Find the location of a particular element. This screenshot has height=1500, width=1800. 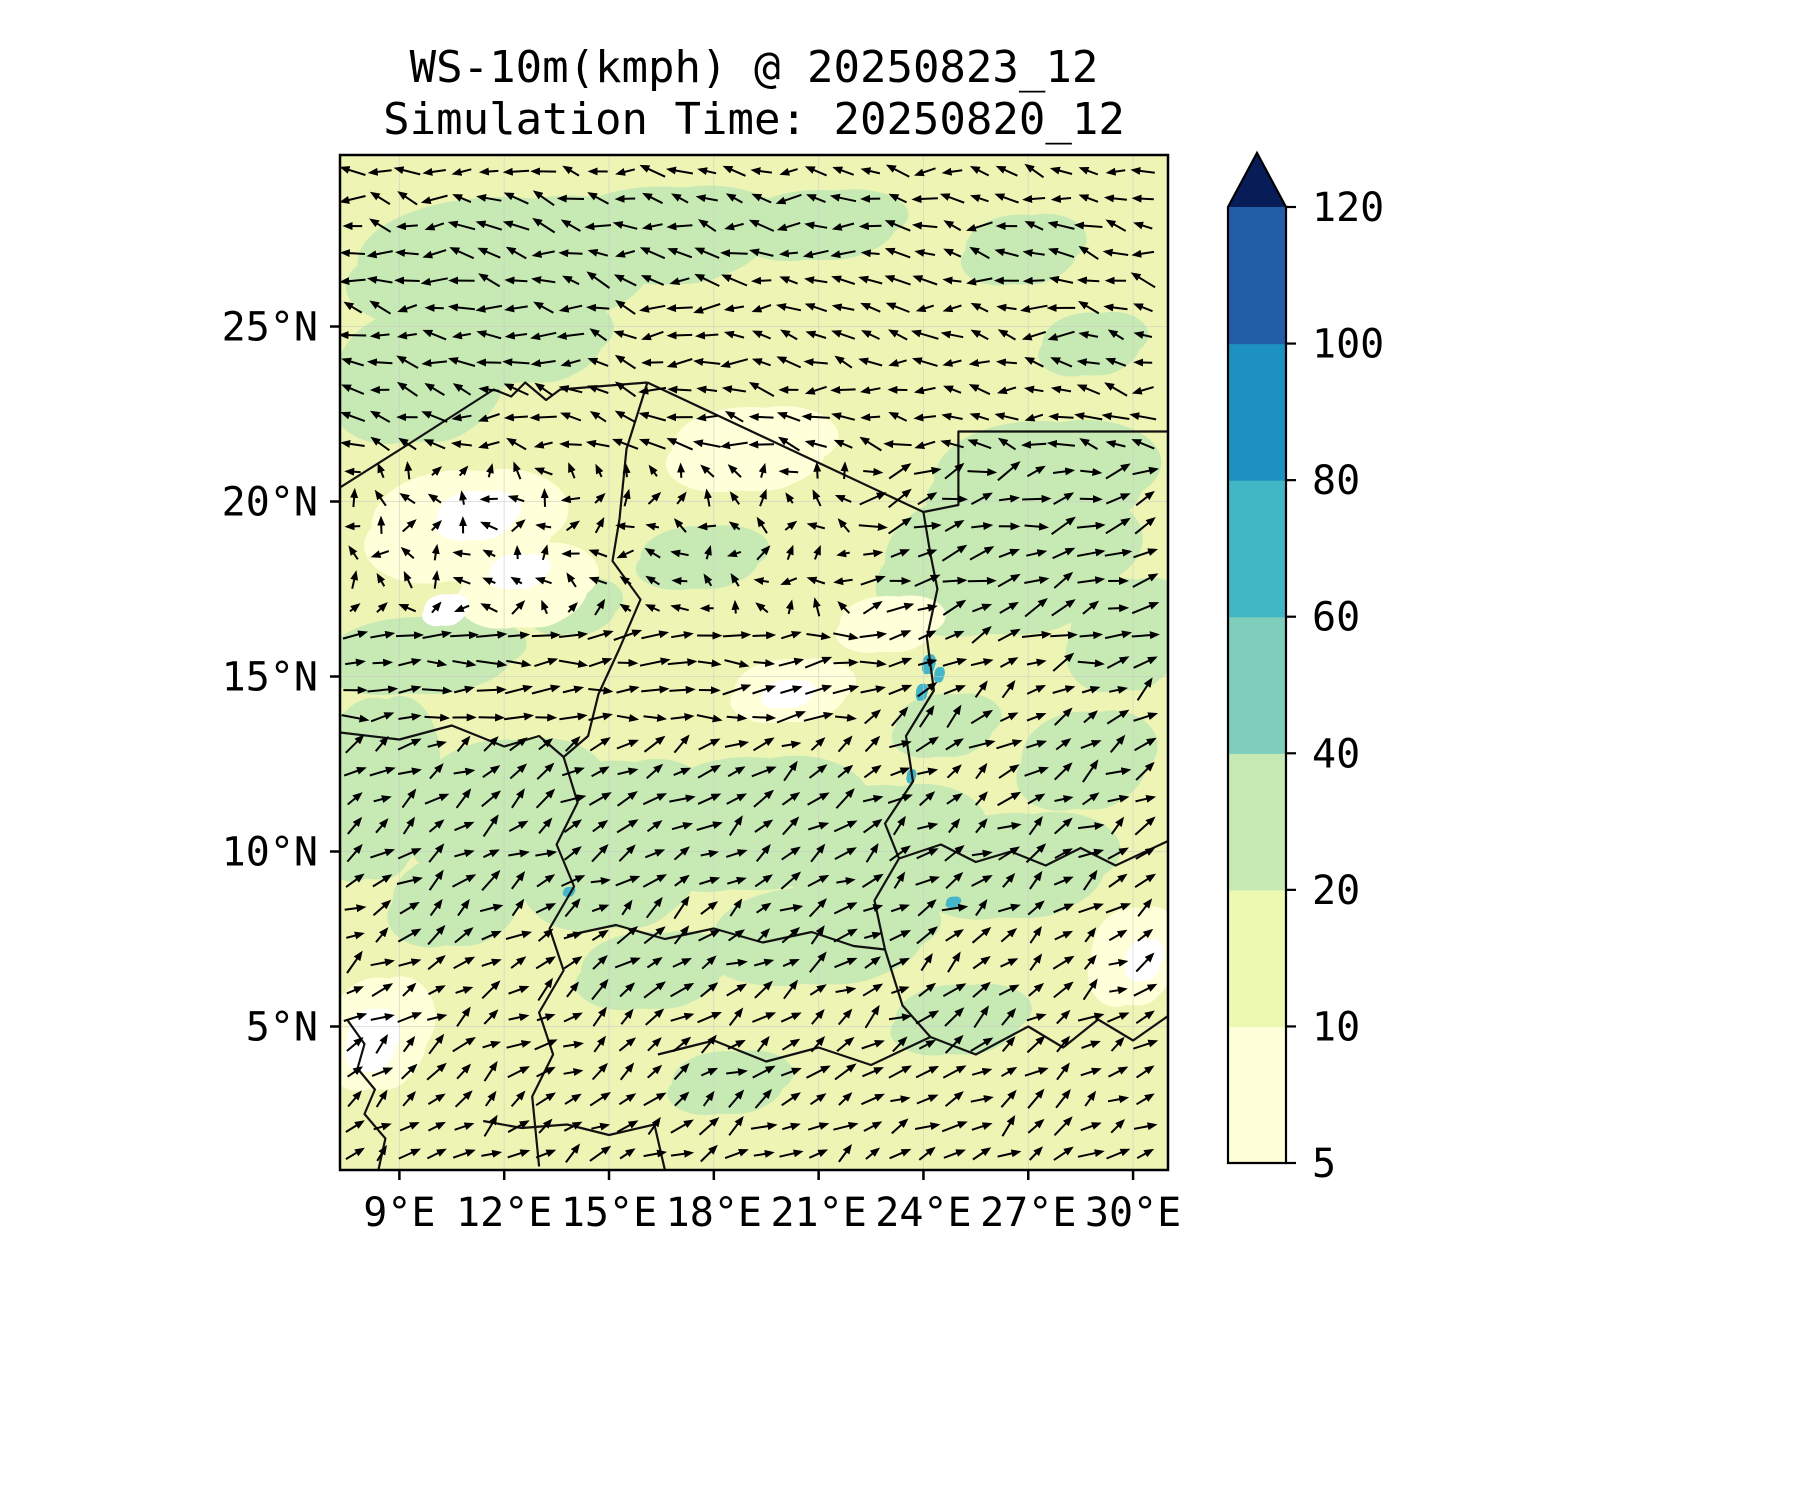

colorbar-segment is located at coordinates (1257, 1095).